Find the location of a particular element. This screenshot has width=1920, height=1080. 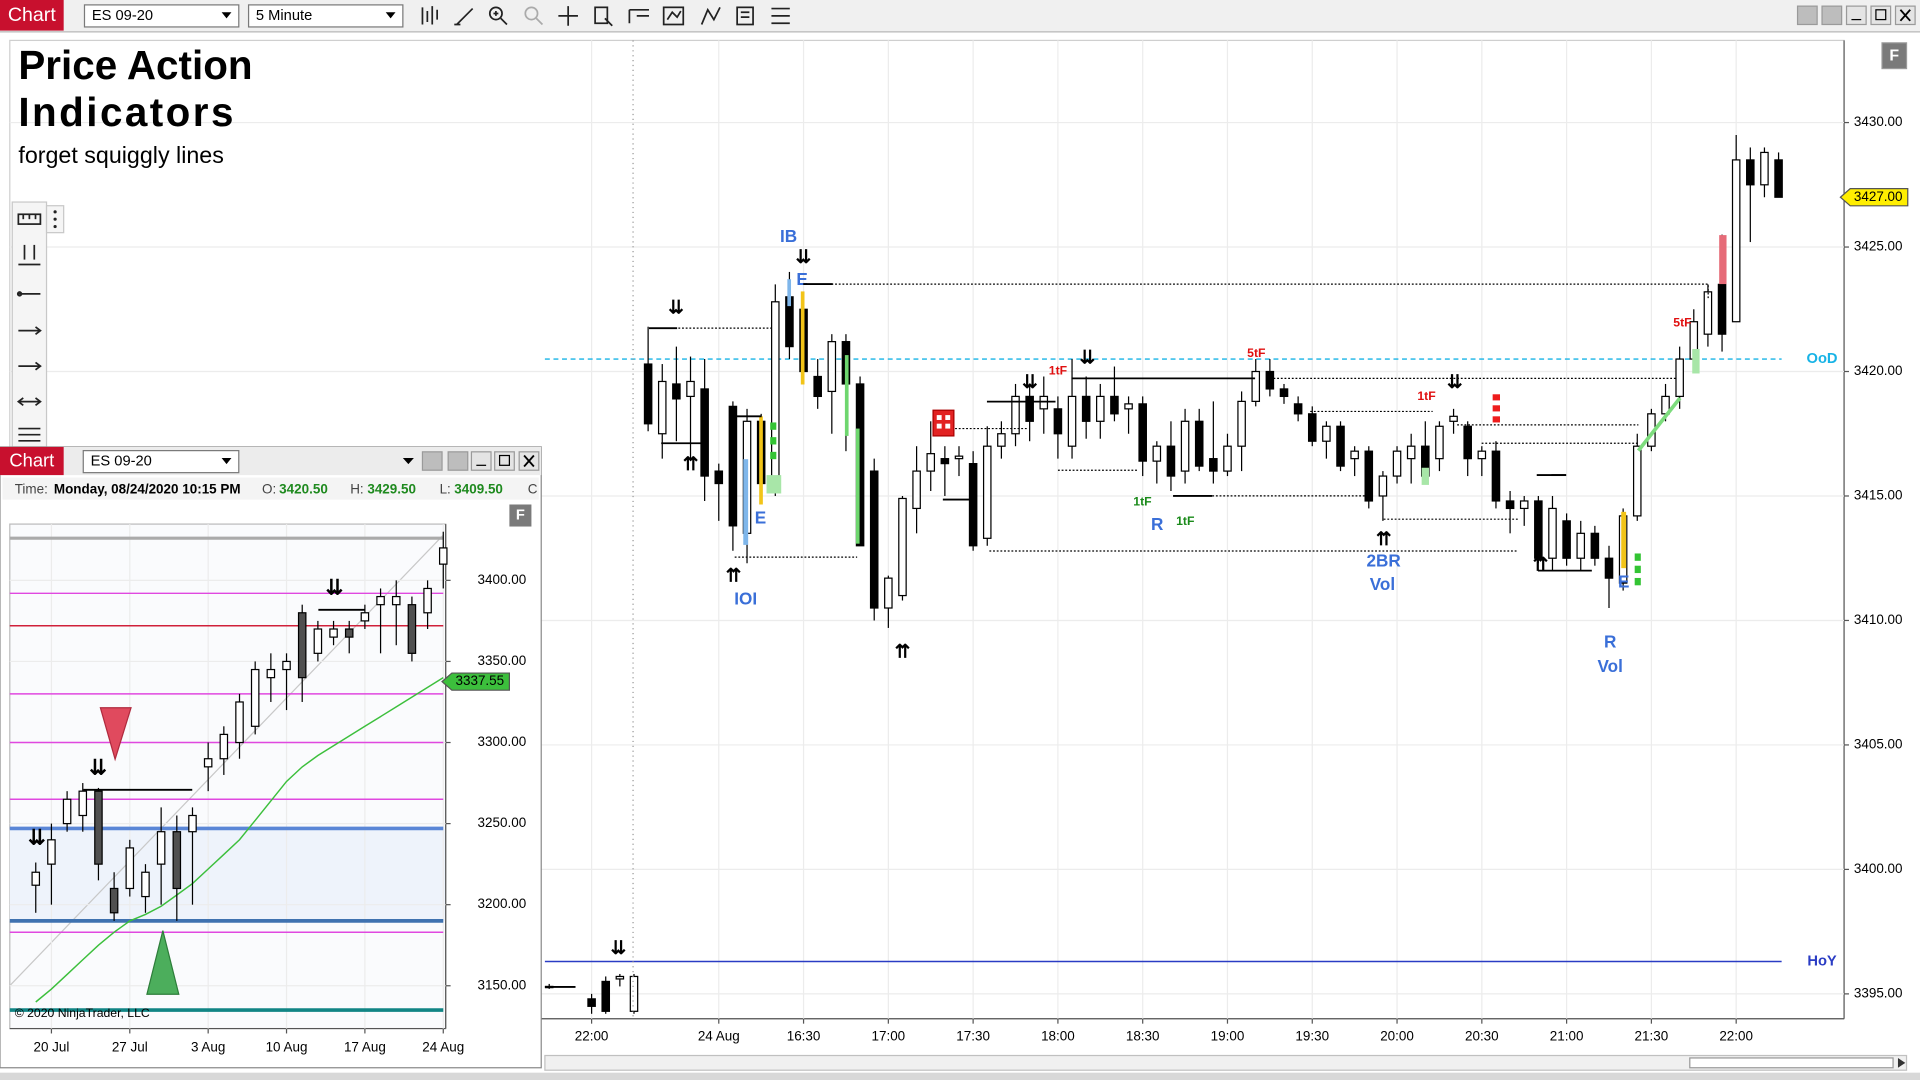

icon is located at coordinates (1905, 15).